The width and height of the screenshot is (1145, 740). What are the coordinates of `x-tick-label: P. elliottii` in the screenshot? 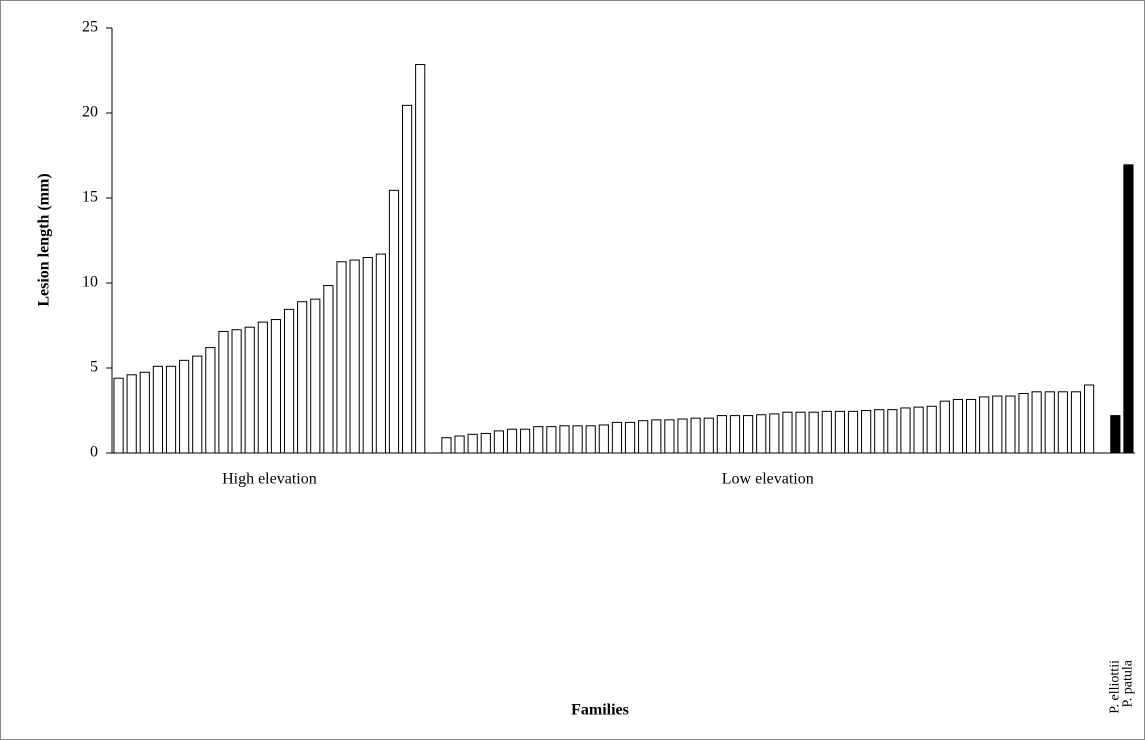 It's located at (1115, 687).